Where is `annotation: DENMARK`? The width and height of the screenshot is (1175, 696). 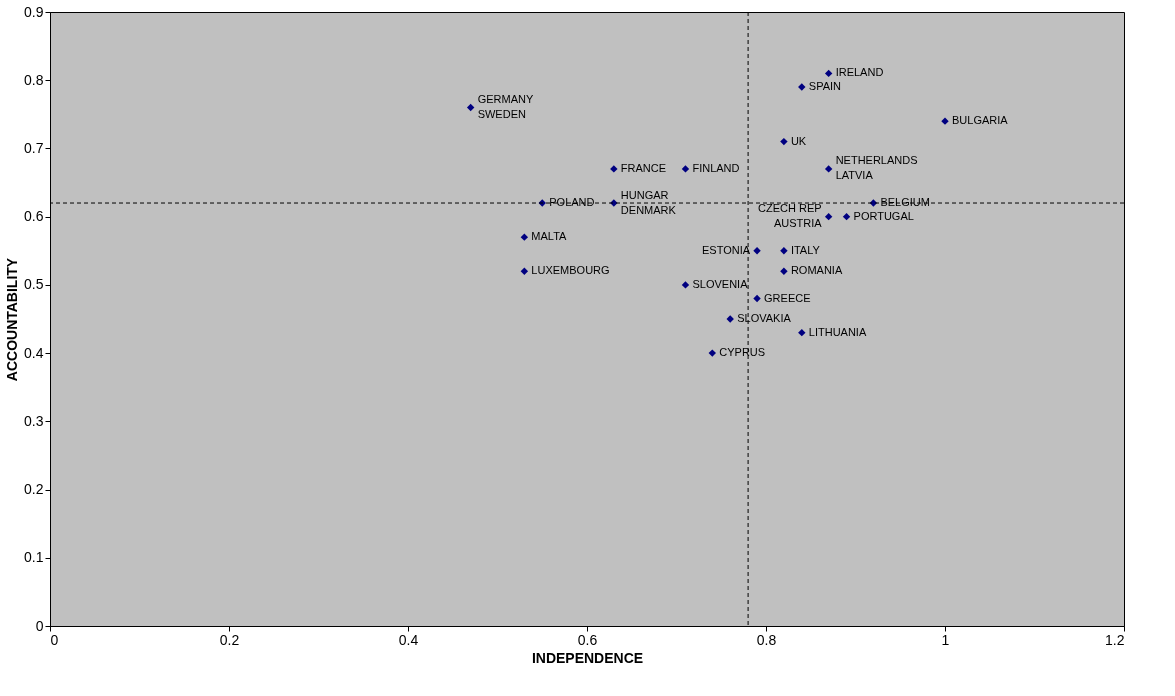 annotation: DENMARK is located at coordinates (648, 209).